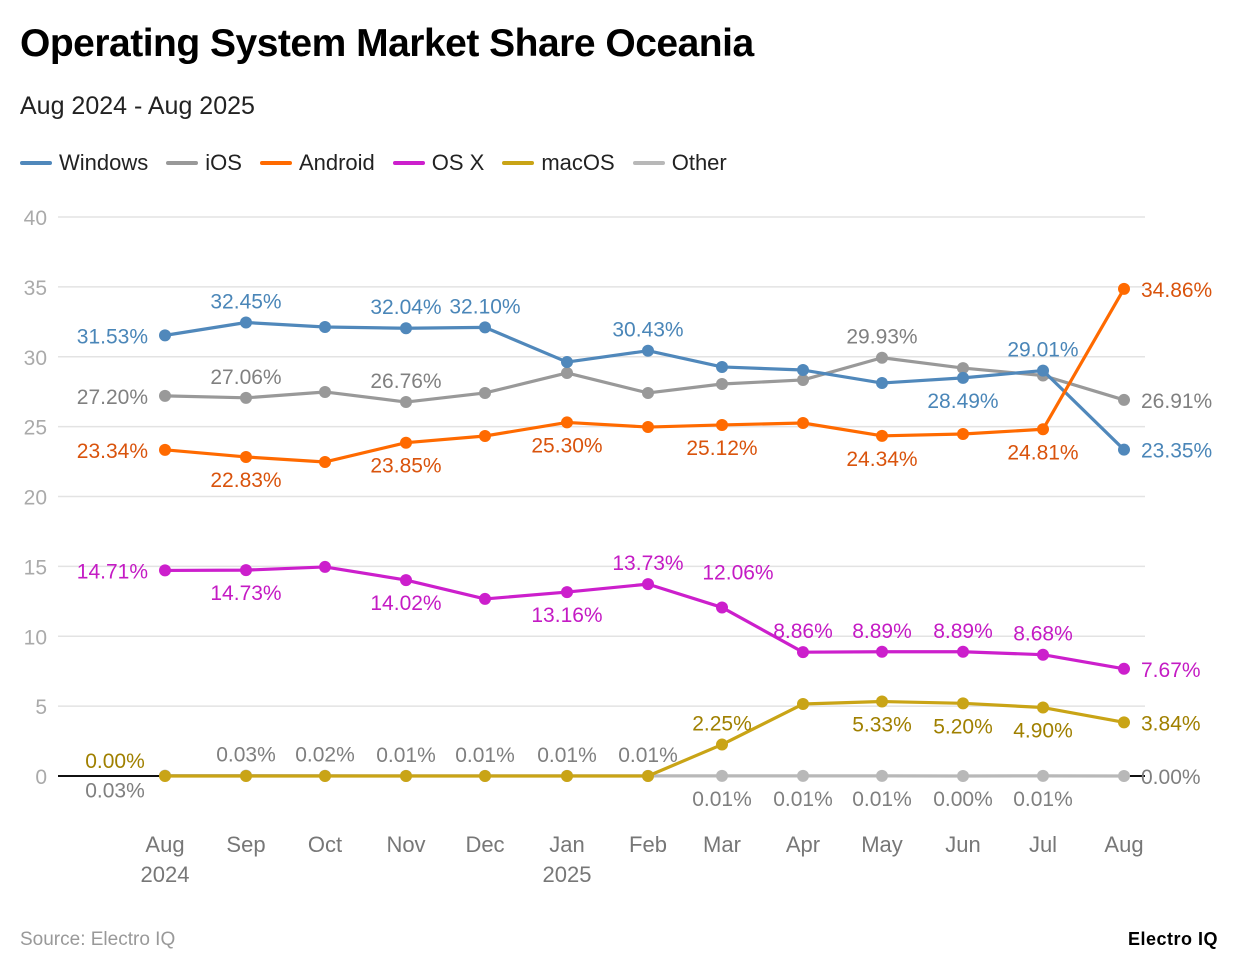 This screenshot has width=1240, height=974. I want to click on data-label: 23.35%, so click(1176, 451).